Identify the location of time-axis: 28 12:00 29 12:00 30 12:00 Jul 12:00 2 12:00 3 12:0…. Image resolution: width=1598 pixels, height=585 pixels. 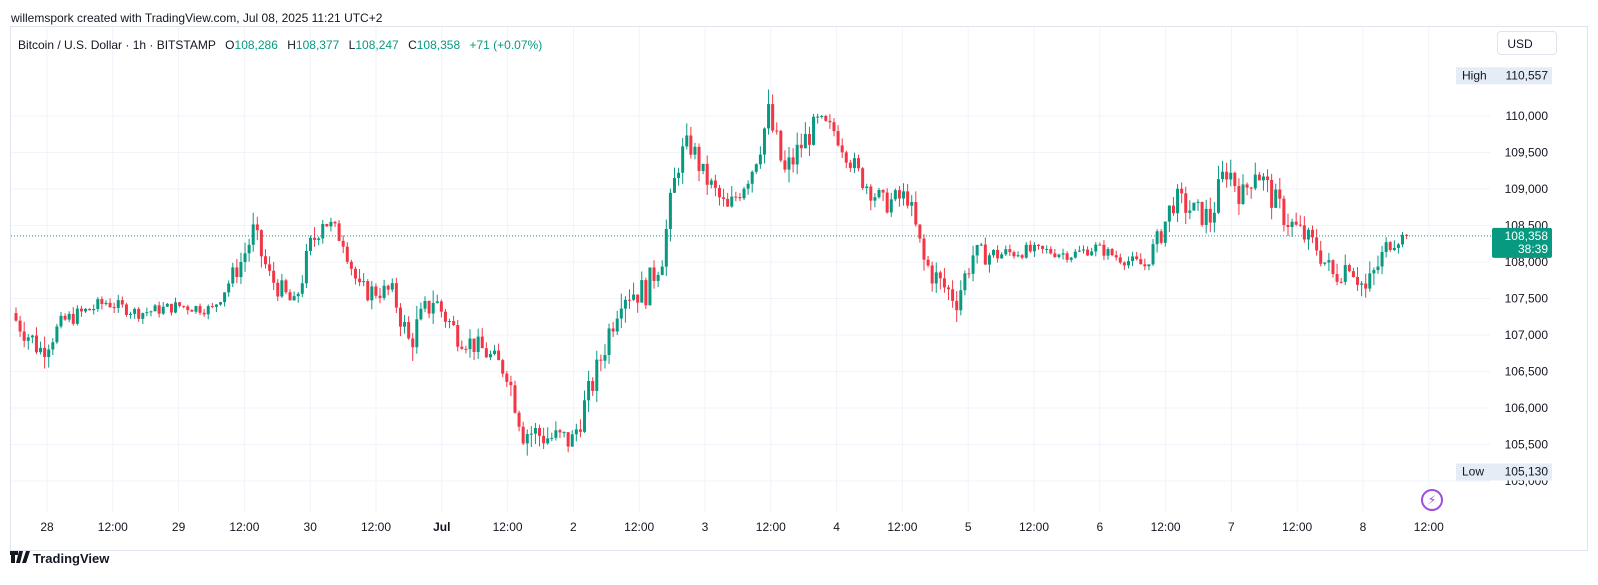
(742, 527).